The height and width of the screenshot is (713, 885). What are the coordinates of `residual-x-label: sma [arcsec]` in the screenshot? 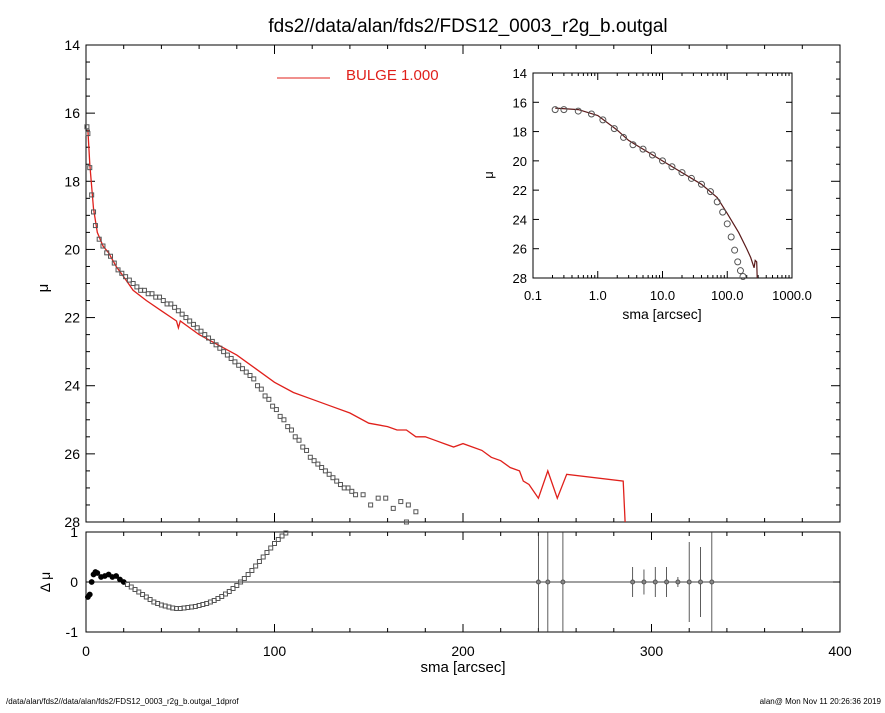 It's located at (462, 667).